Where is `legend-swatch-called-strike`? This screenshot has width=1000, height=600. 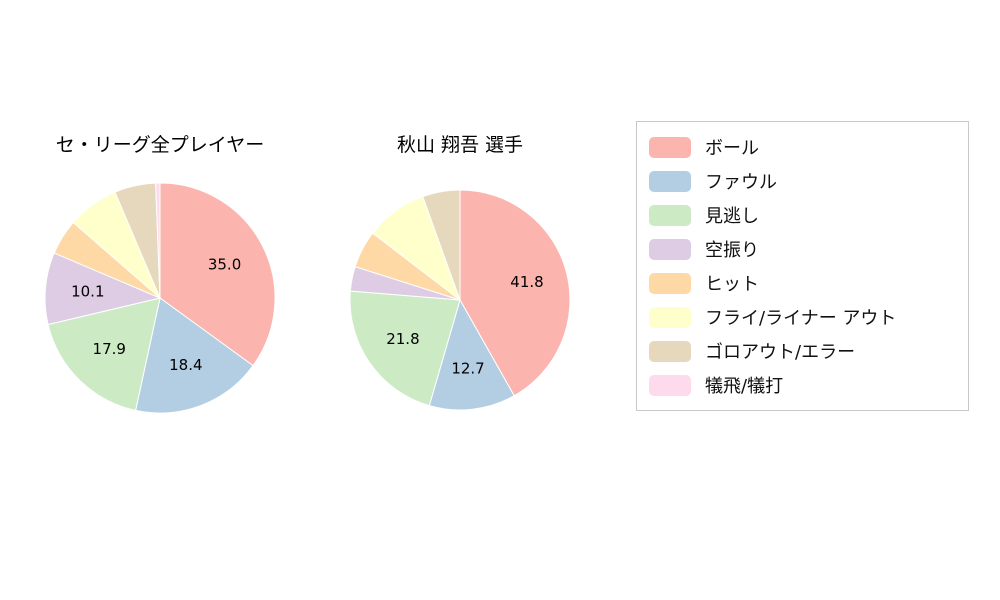
legend-swatch-called-strike is located at coordinates (670, 215).